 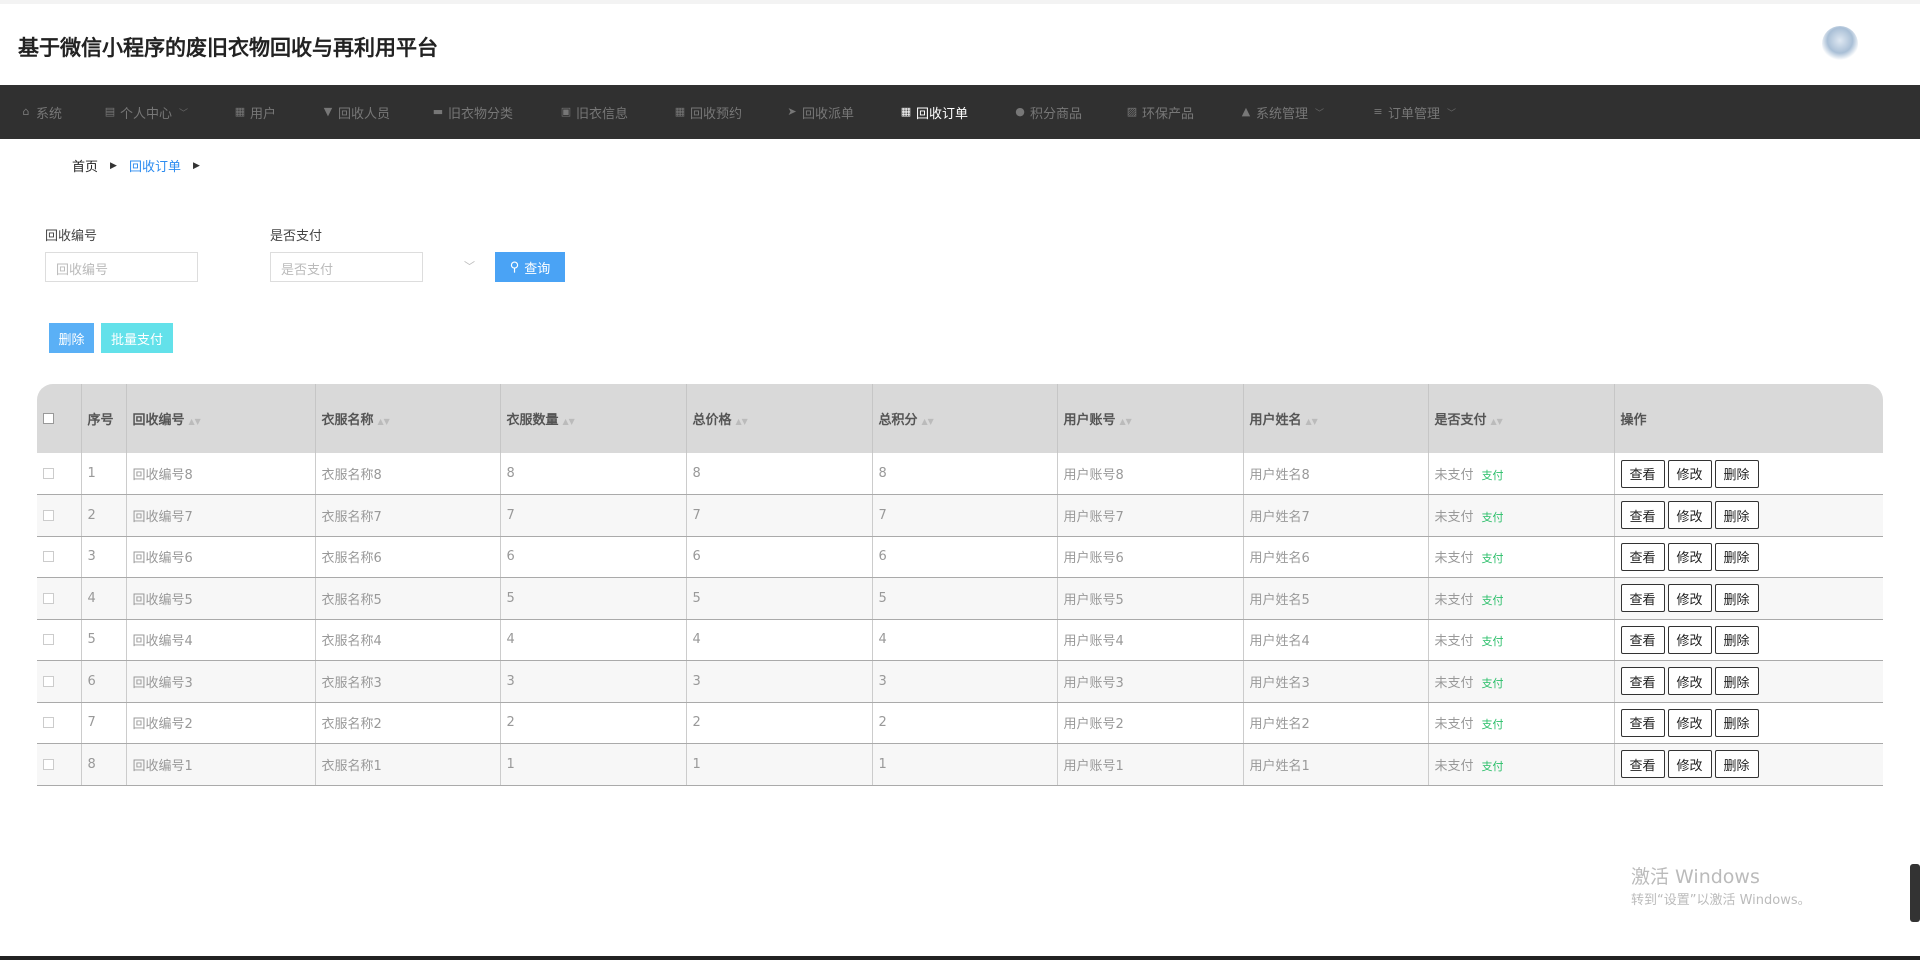 I want to click on table-cell: 用户账号7, so click(x=1150, y=515).